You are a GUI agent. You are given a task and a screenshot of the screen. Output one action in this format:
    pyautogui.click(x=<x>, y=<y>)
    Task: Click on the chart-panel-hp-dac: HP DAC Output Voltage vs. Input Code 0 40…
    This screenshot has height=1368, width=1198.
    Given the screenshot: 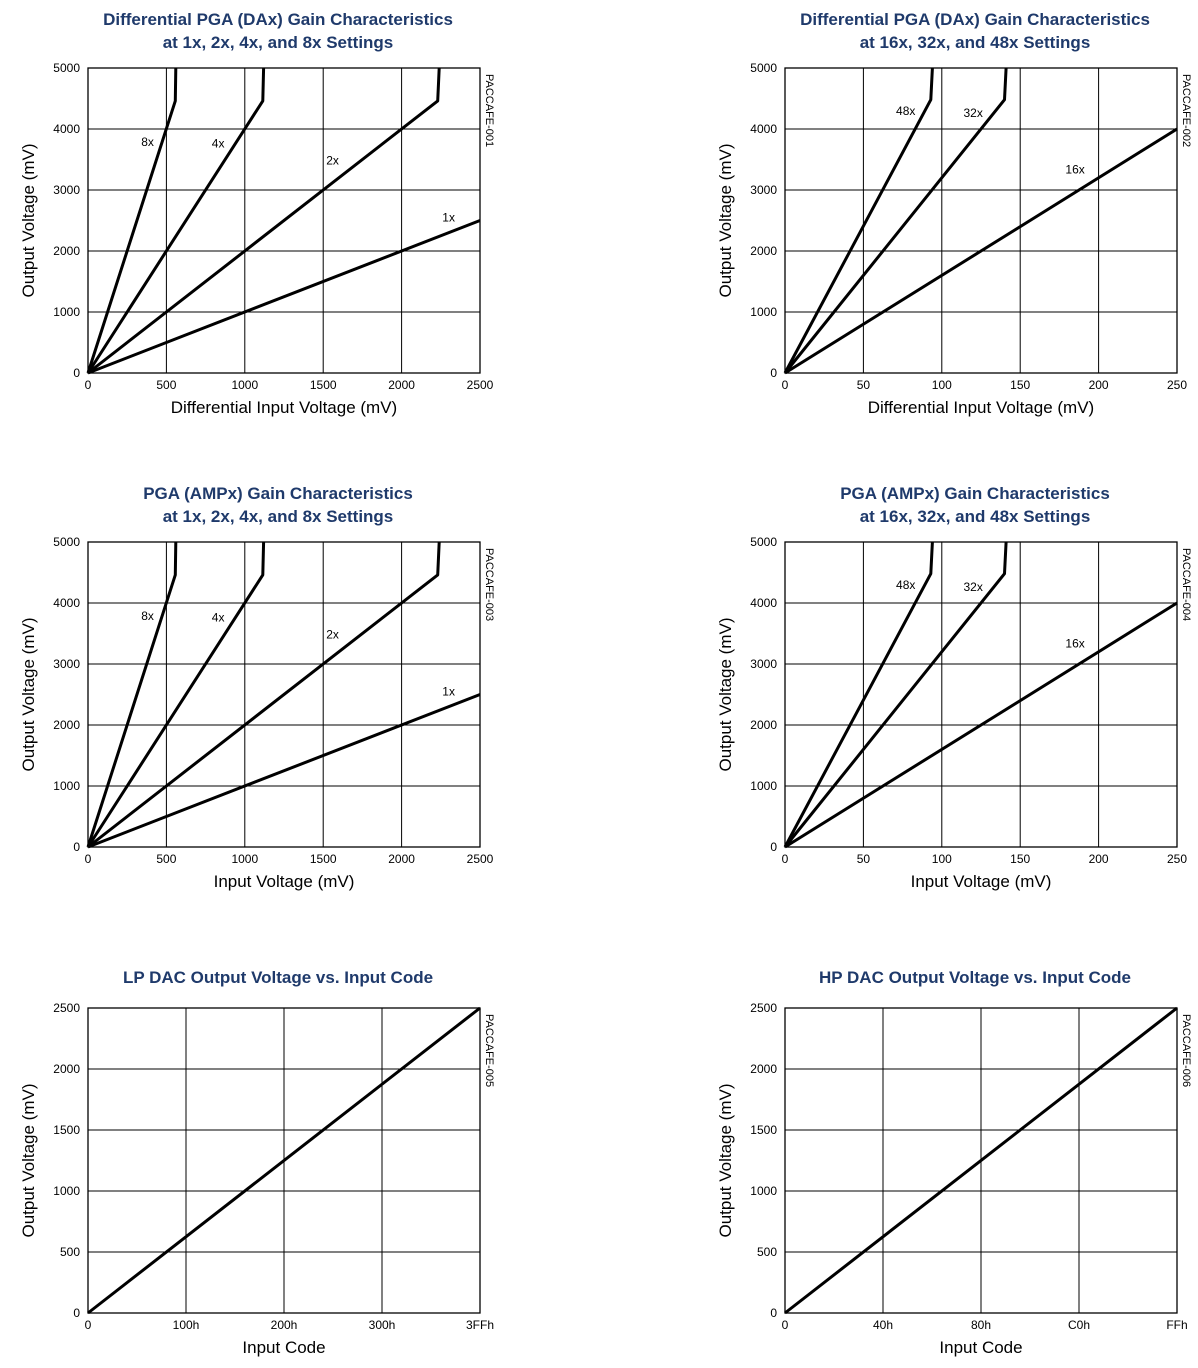 What is the action you would take?
    pyautogui.click(x=956, y=1166)
    